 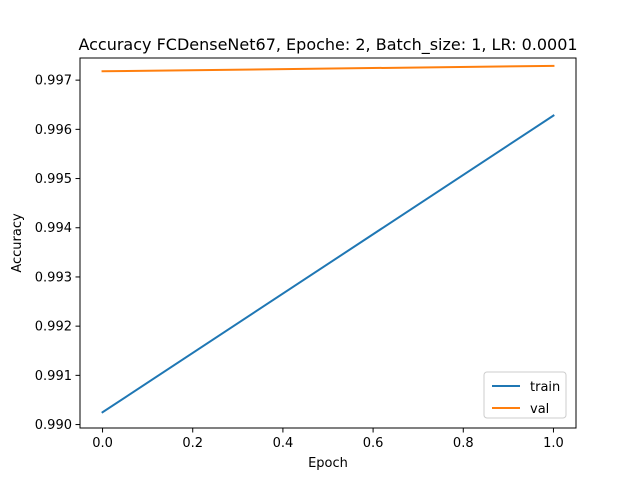 What do you see at coordinates (553, 443) in the screenshot?
I see `x-tick-label: 1.0` at bounding box center [553, 443].